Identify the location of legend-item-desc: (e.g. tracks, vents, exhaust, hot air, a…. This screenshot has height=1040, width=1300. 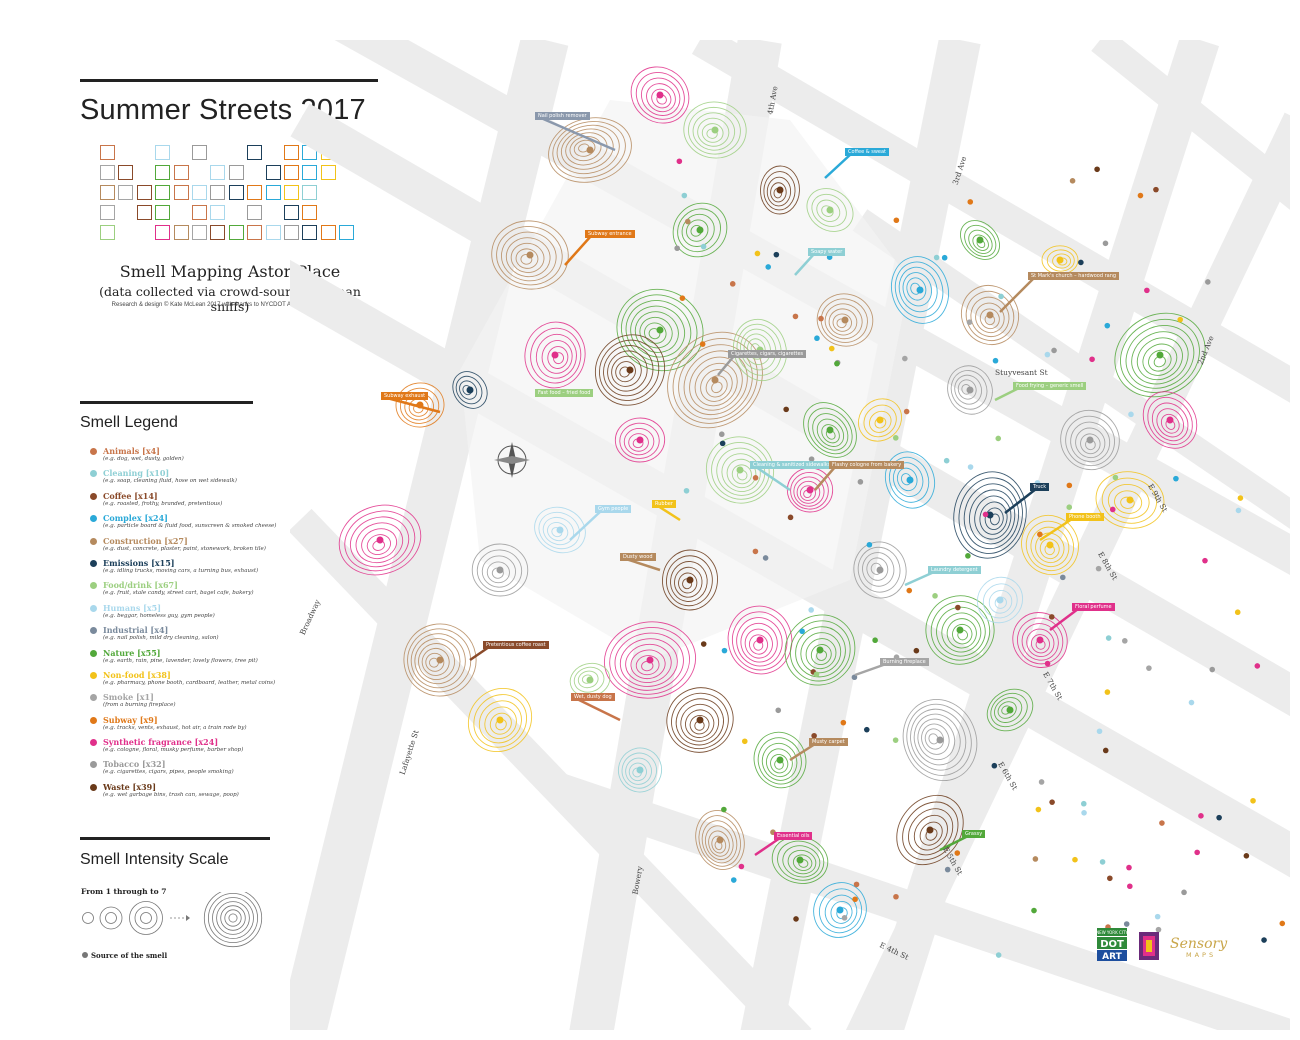
(175, 727).